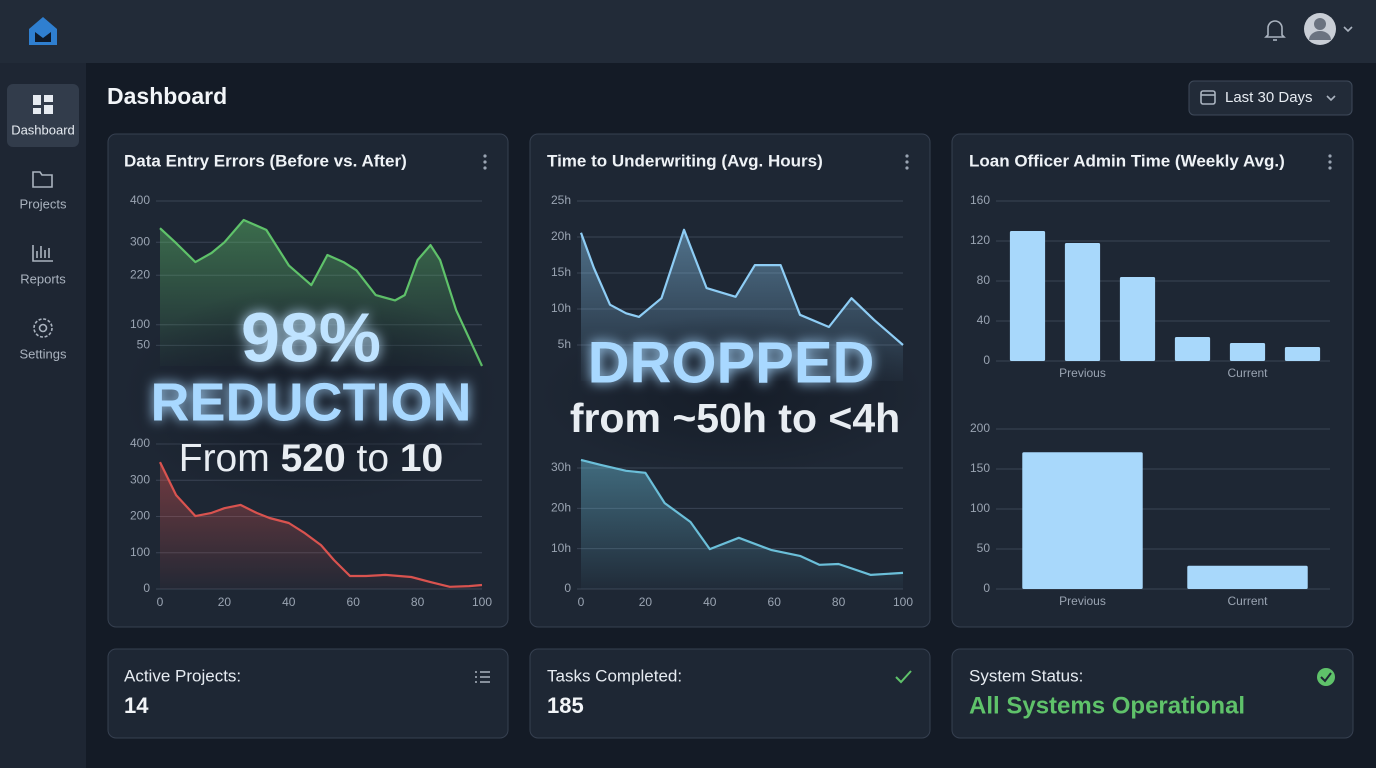  What do you see at coordinates (1275, 30) in the screenshot?
I see `notifications-icon` at bounding box center [1275, 30].